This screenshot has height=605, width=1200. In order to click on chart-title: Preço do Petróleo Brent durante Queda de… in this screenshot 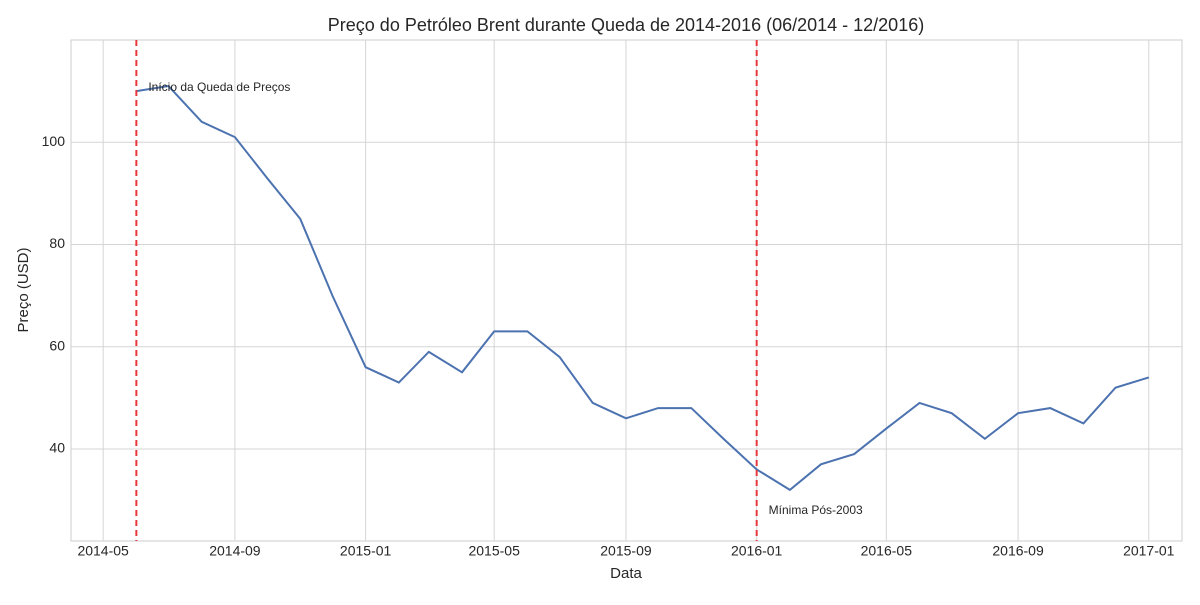, I will do `click(626, 25)`.